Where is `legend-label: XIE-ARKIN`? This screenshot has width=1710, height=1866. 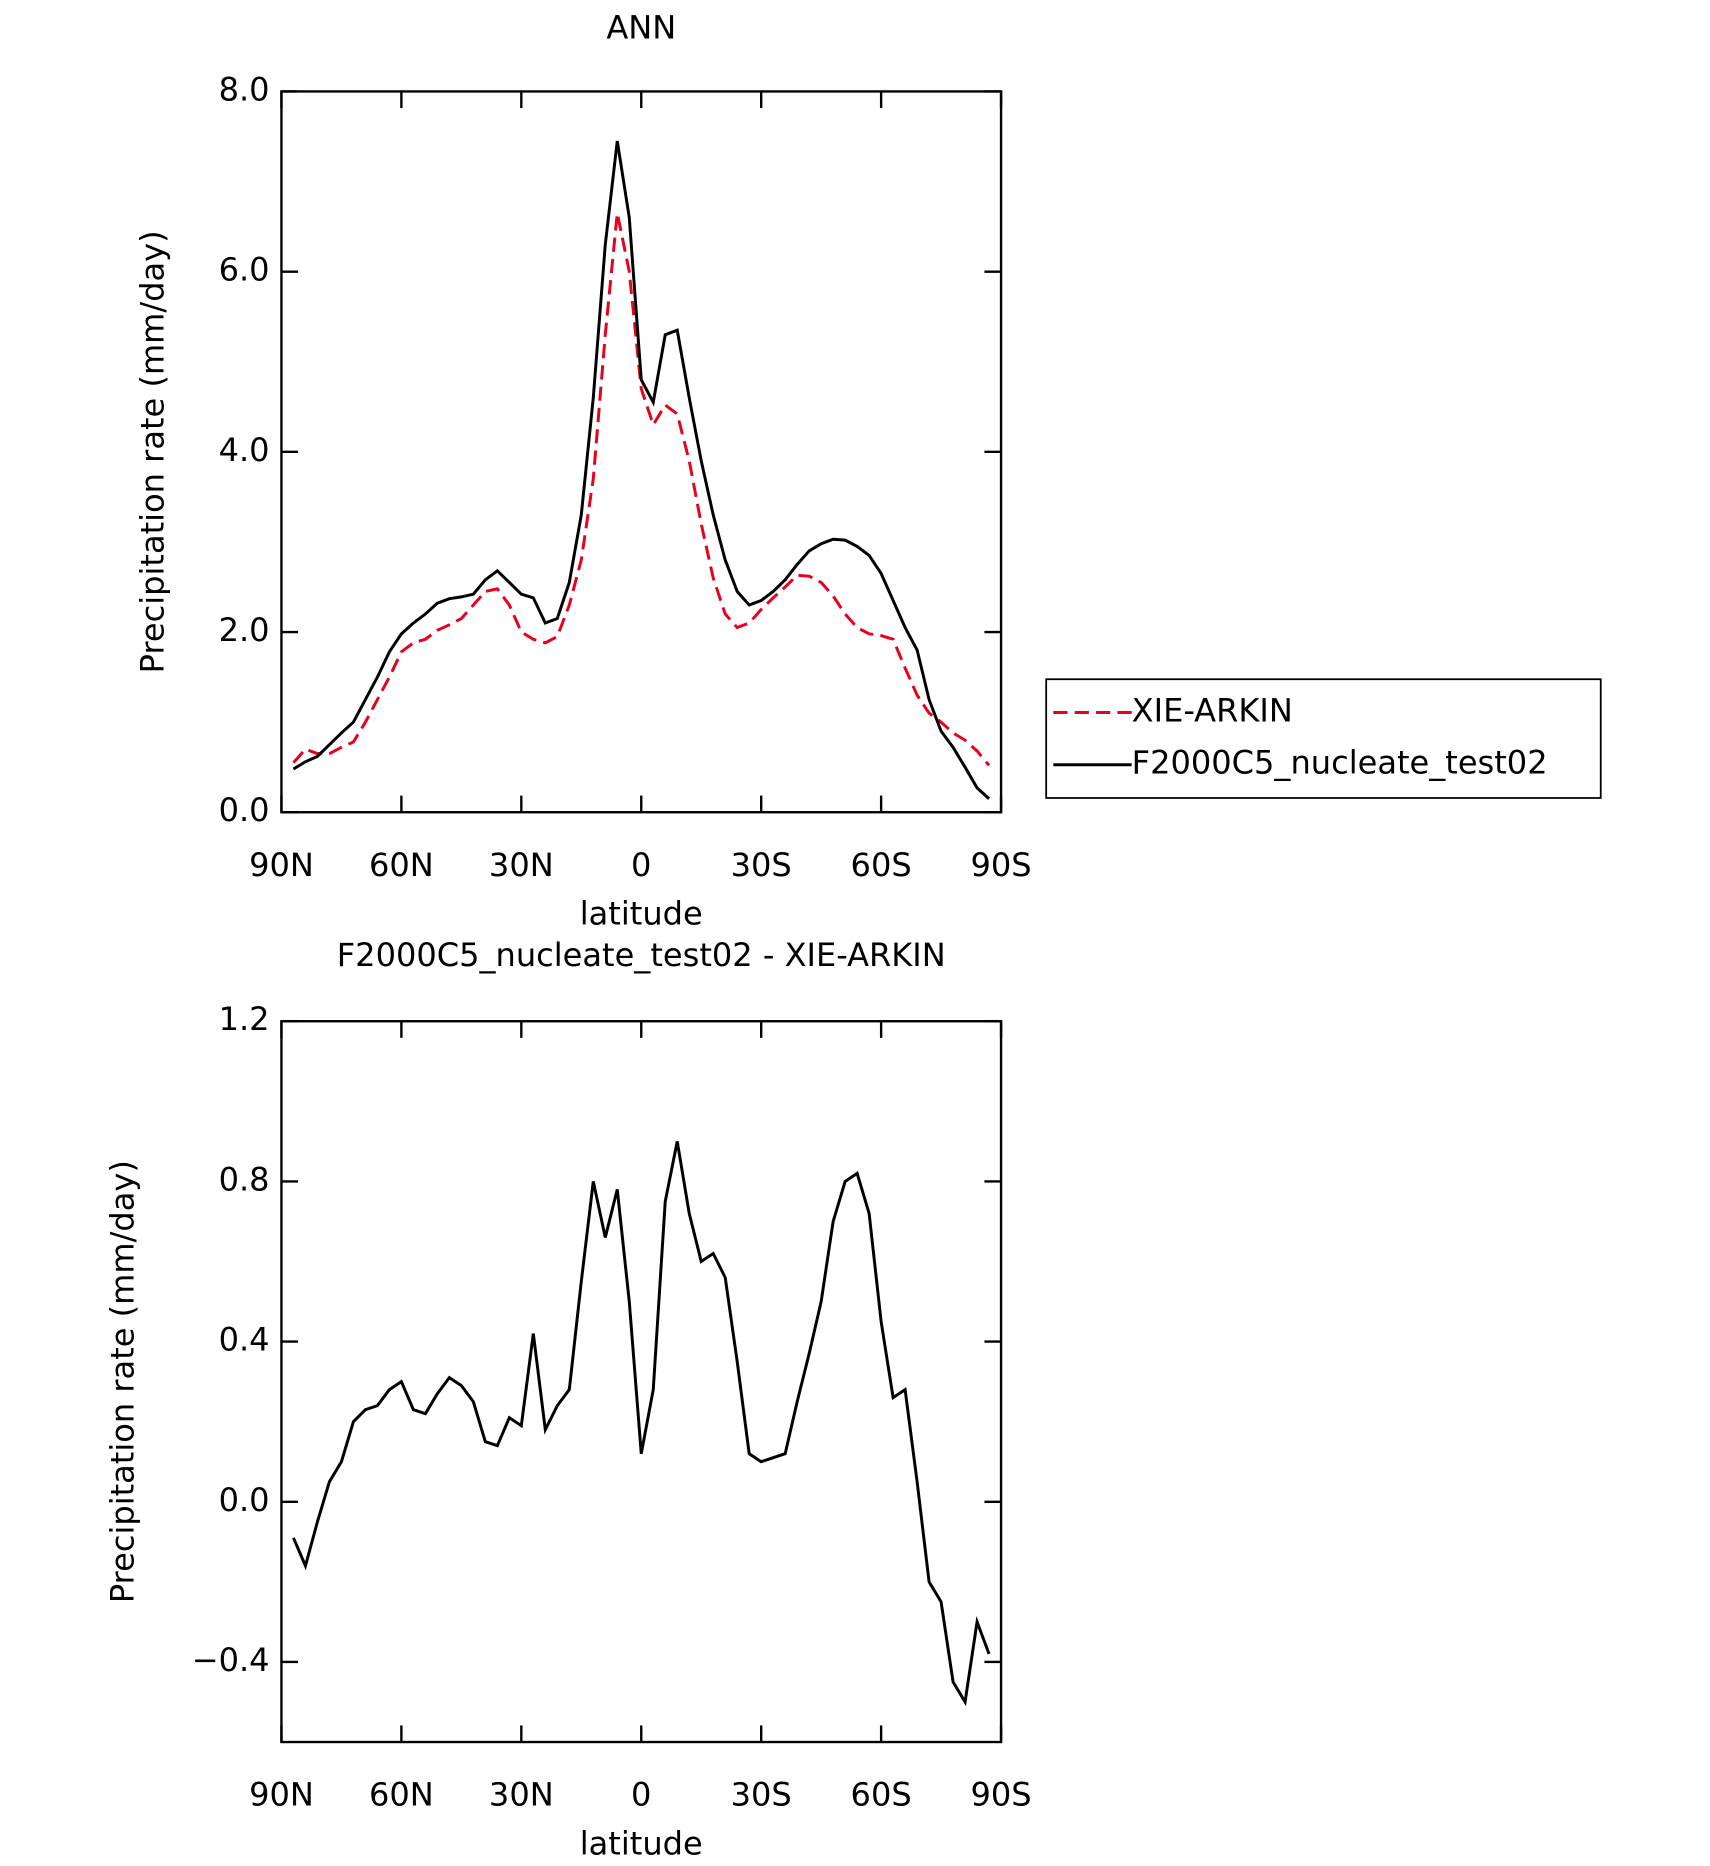 legend-label: XIE-ARKIN is located at coordinates (1212, 710).